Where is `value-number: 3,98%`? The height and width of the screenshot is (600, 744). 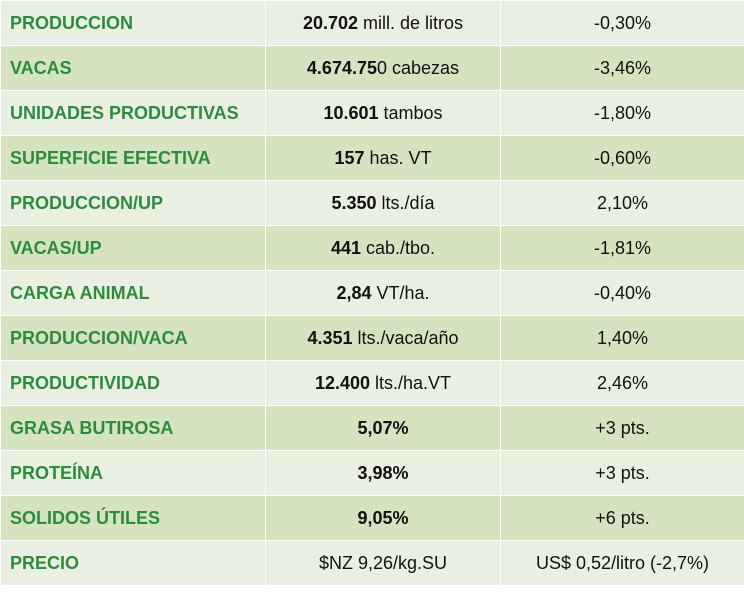
value-number: 3,98% is located at coordinates (383, 472).